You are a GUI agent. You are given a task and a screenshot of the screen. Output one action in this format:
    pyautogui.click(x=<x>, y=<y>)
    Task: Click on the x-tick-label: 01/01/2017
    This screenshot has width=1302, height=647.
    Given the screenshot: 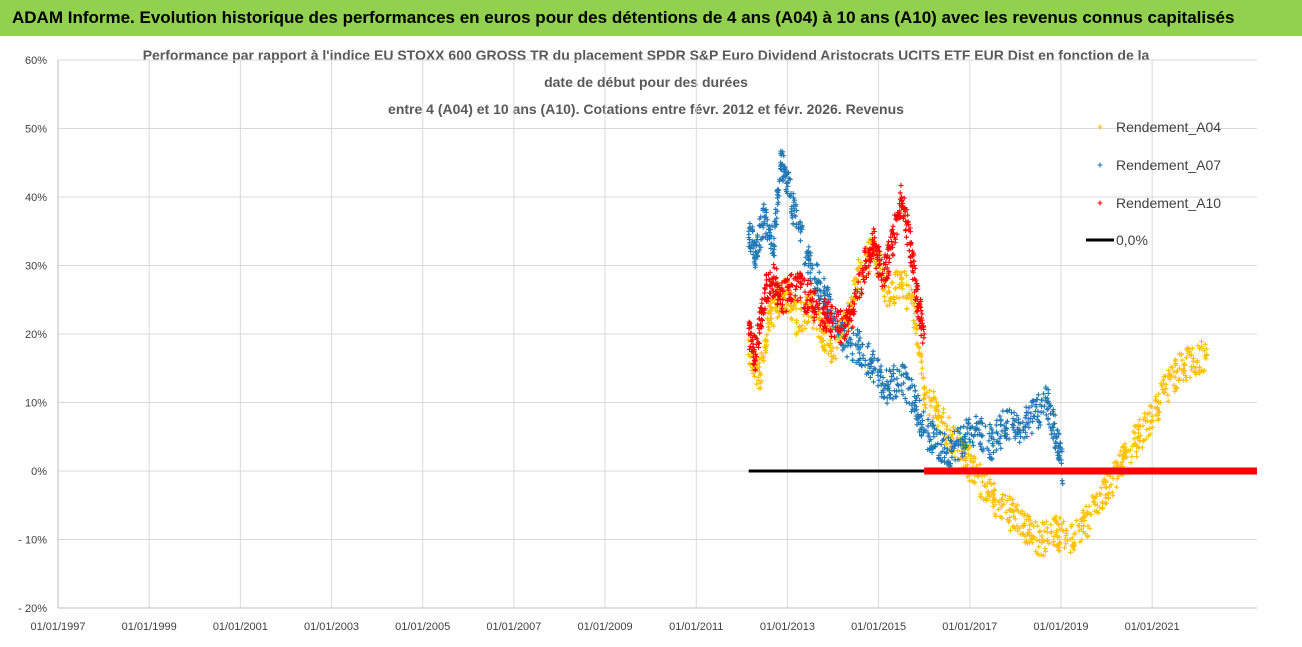 What is the action you would take?
    pyautogui.click(x=969, y=627)
    